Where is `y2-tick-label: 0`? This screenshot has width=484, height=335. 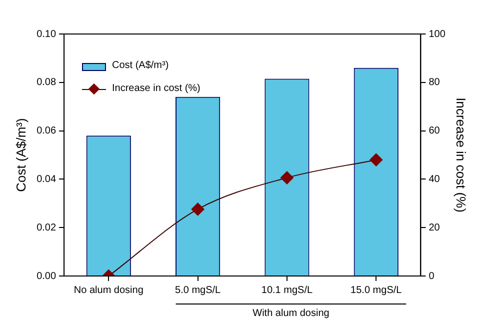 y2-tick-label: 0 is located at coordinates (431, 276).